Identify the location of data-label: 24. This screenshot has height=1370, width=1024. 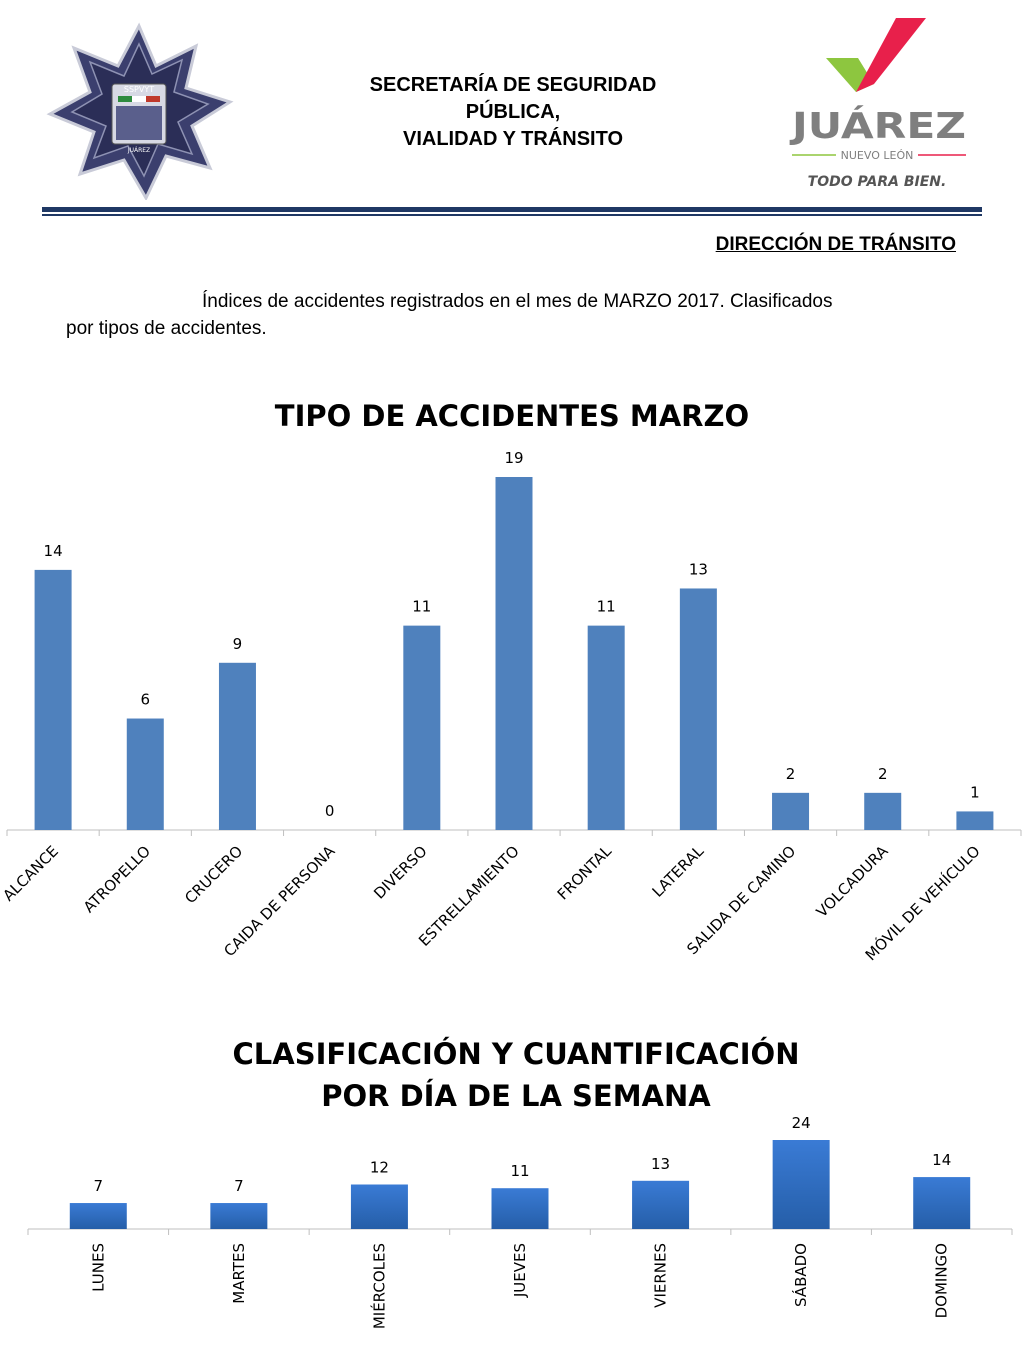
(801, 1123).